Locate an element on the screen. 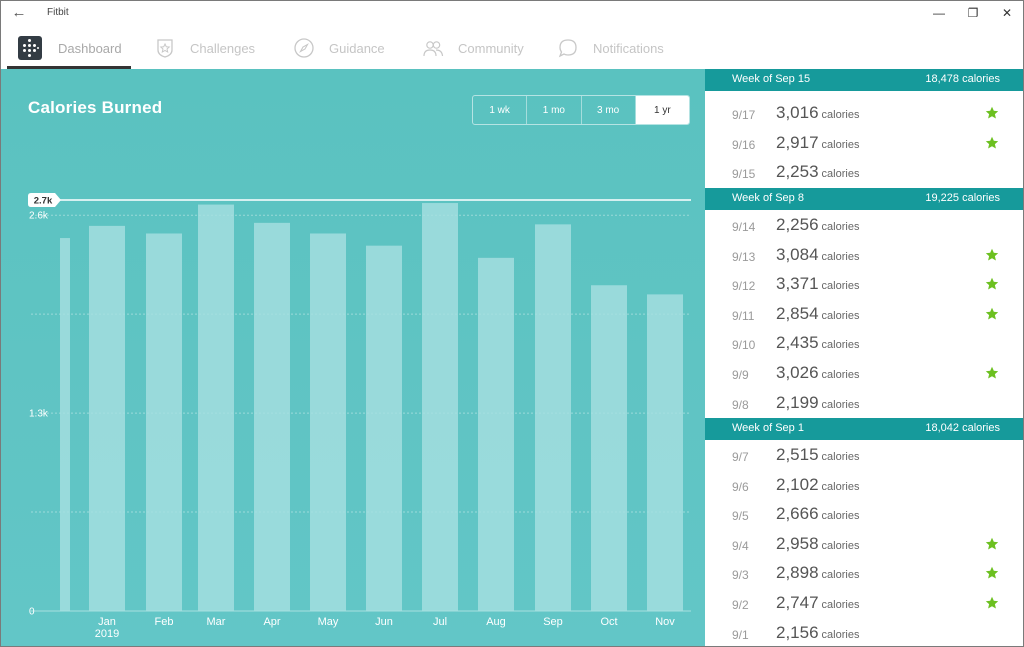 This screenshot has height=647, width=1024. back-arrow-icon: ← is located at coordinates (19, 12).